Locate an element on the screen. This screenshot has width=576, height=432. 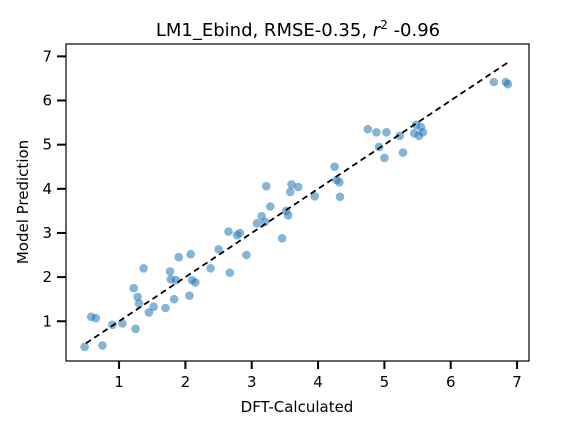
x-axis-label: DFT-Calculated is located at coordinates (297, 407).